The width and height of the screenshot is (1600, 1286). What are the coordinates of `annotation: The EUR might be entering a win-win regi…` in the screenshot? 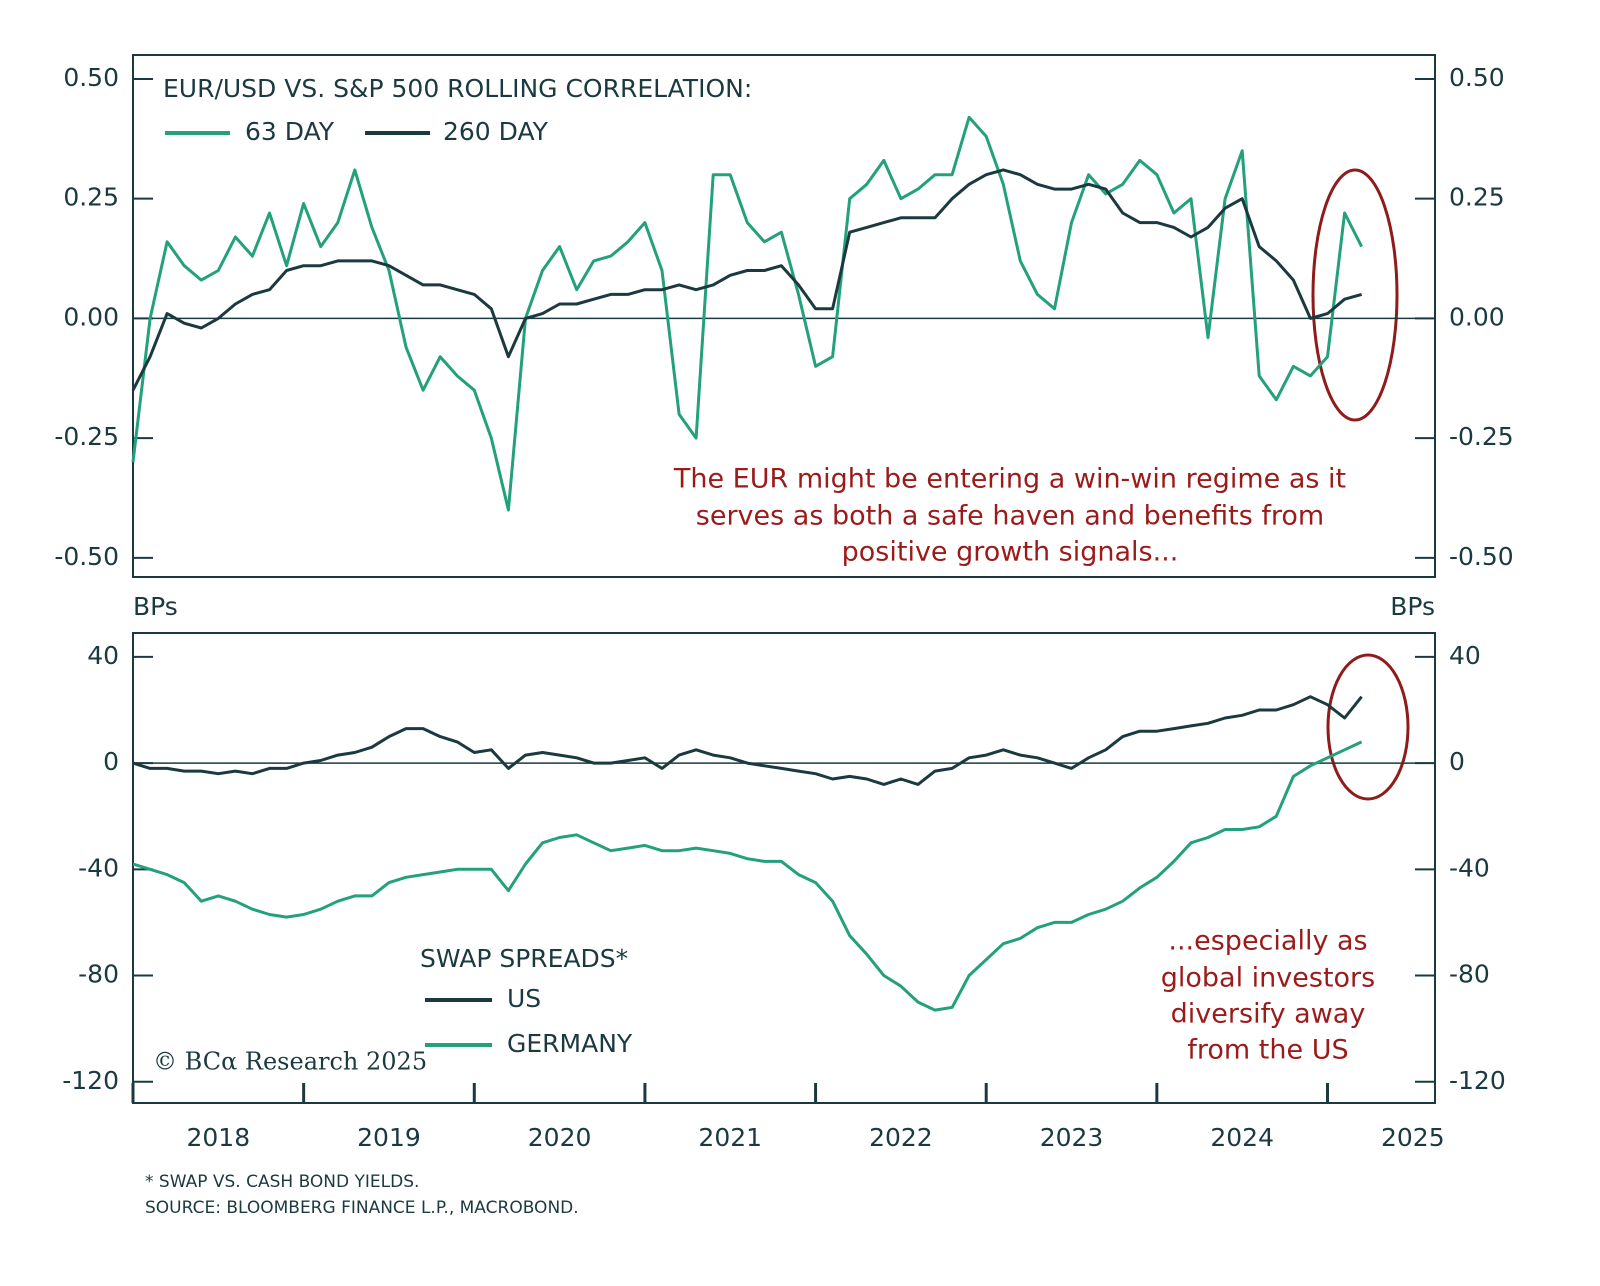 It's located at (1009, 479).